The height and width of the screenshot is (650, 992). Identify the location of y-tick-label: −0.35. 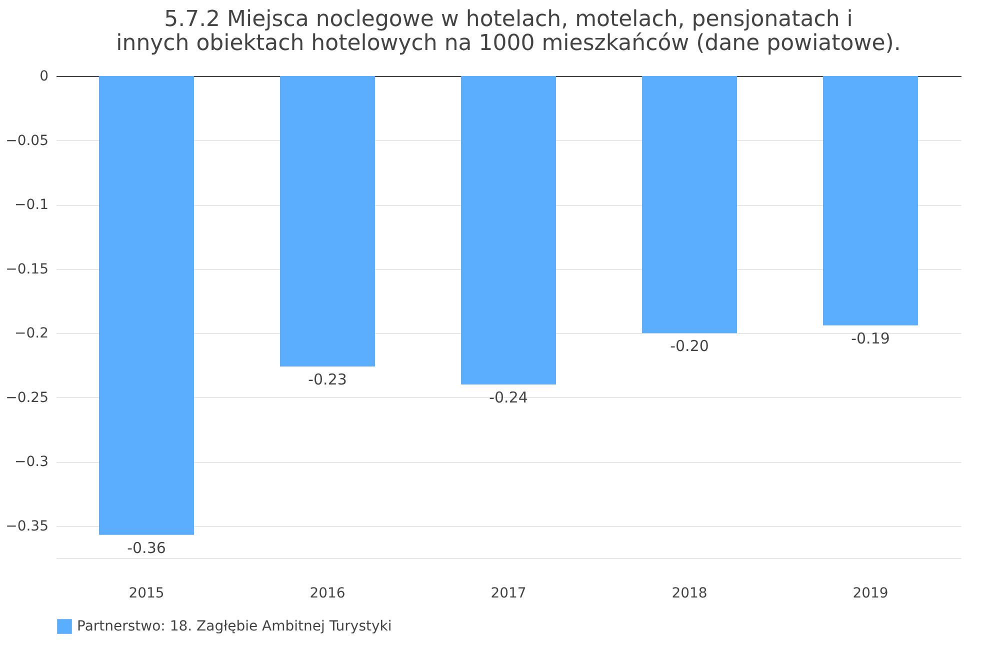
(27, 526).